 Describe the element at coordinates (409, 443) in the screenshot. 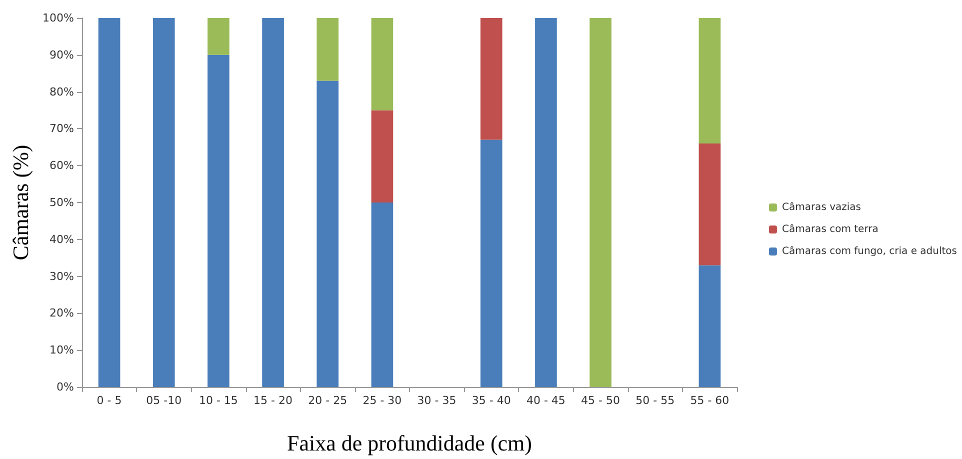

I see `x-axis-title: Faixa de profundidade (cm)` at that location.